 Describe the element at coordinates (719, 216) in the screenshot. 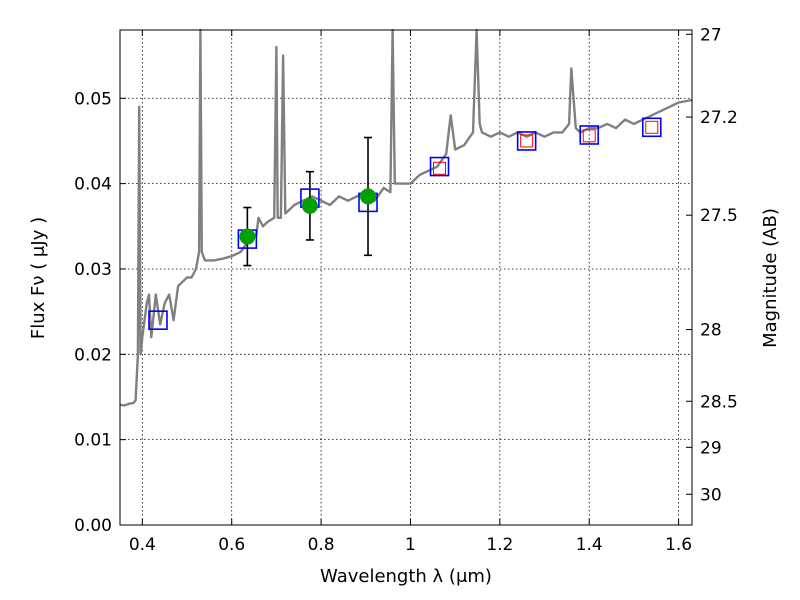

I see `y2-tick-label: 27.5` at that location.